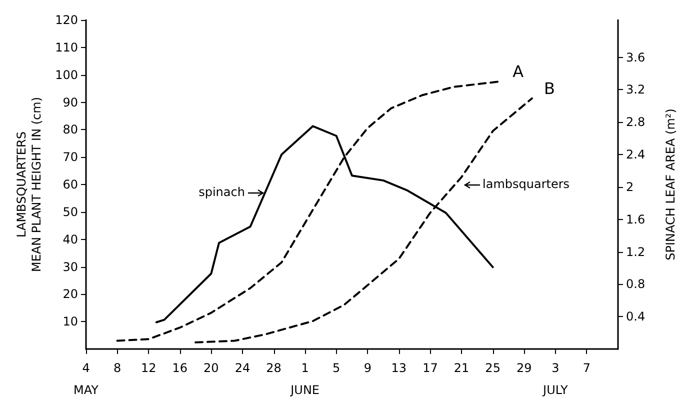 The width and height of the screenshot is (686, 401). Describe the element at coordinates (180, 368) in the screenshot. I see `x-tick-label: 16` at that location.